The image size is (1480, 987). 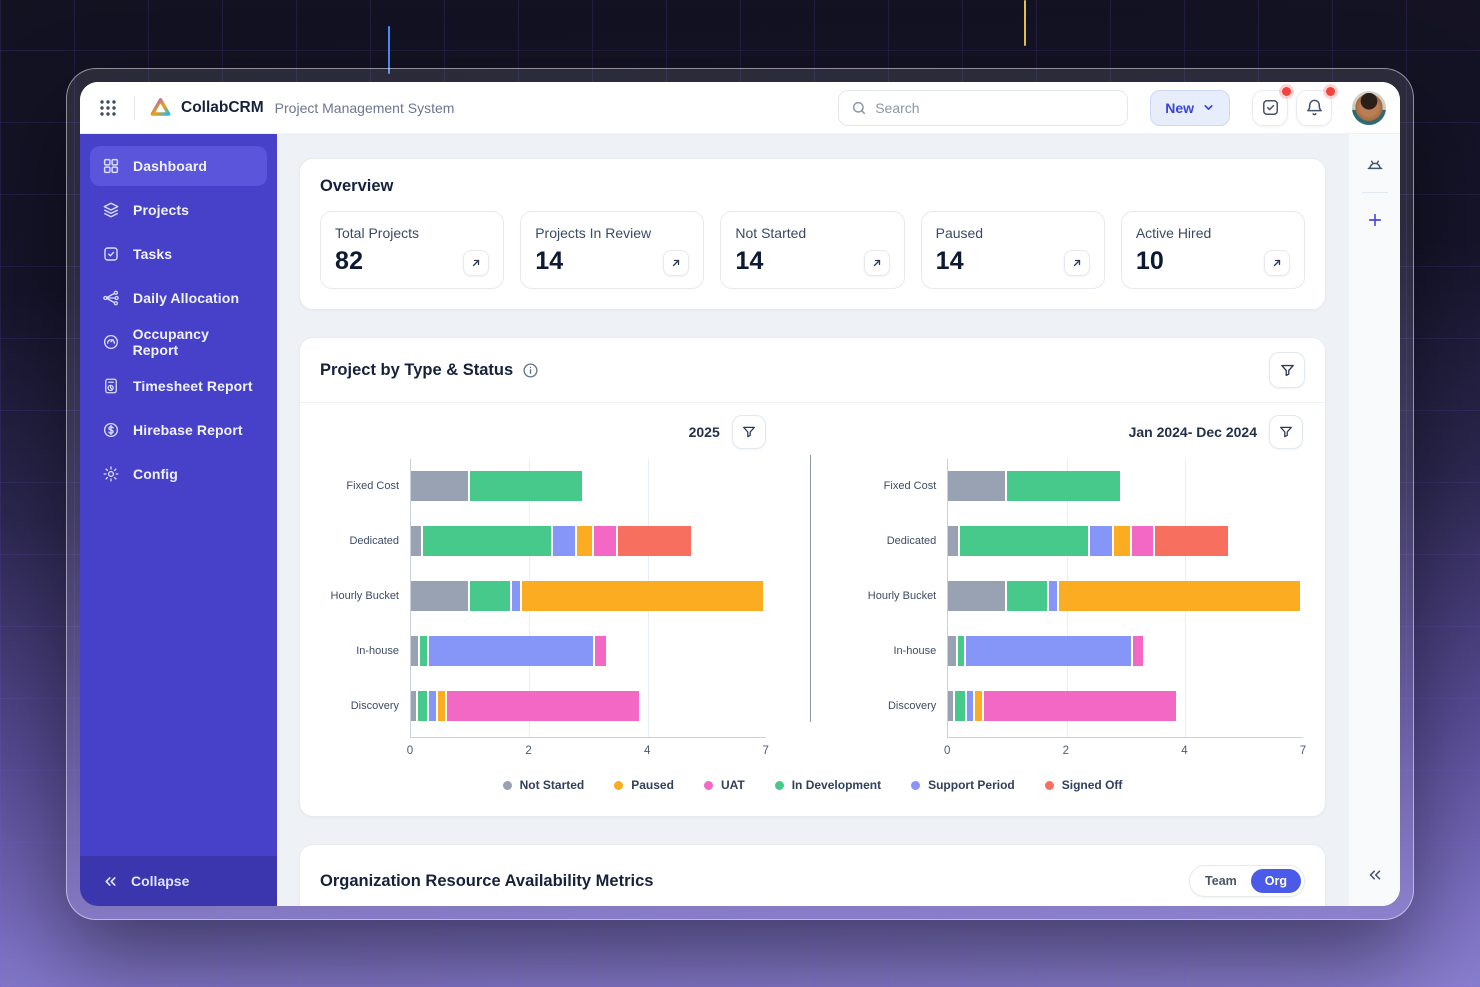 I want to click on legend-item-signed-off: Signed Off, so click(x=1083, y=785).